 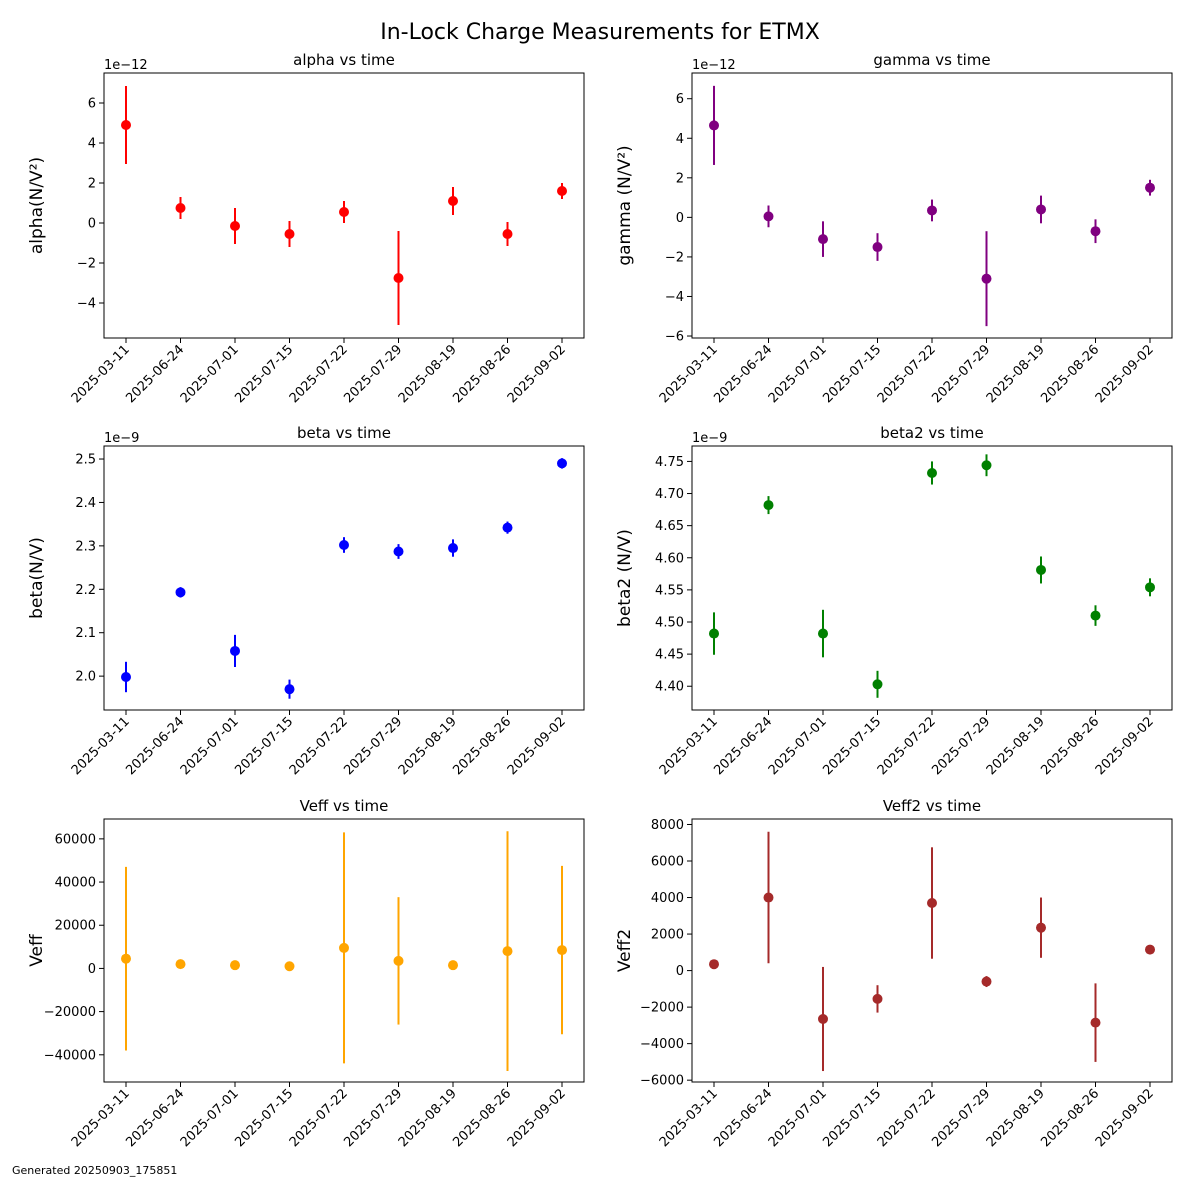 I want to click on y-tick-label: 2.1, so click(x=85, y=633).